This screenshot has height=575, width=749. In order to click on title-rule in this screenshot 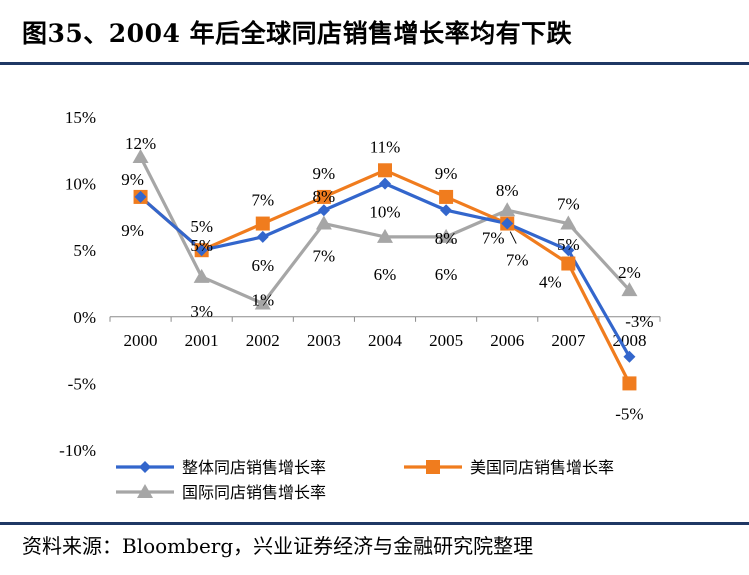, I will do `click(374, 63)`.